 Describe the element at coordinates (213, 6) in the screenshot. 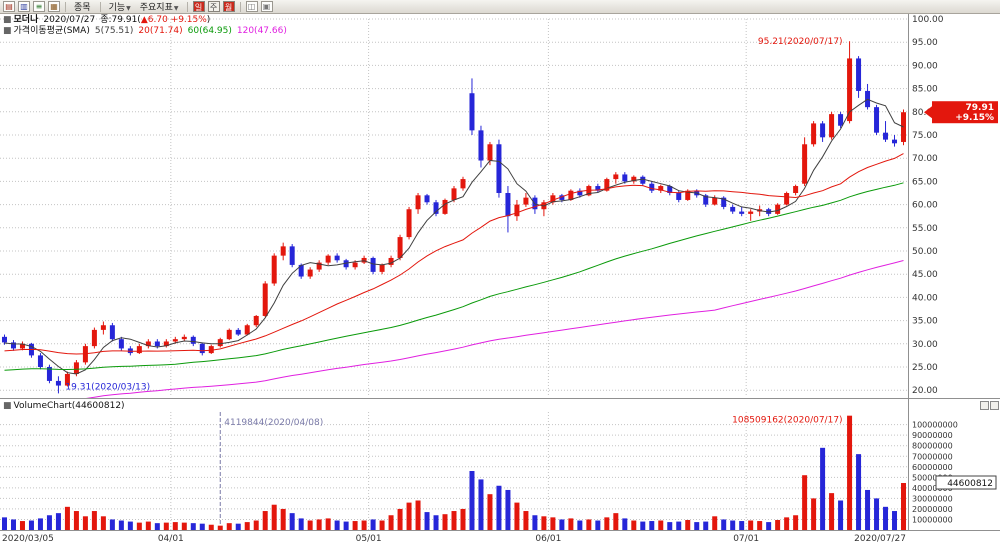

I see `period-button-week: 주` at that location.